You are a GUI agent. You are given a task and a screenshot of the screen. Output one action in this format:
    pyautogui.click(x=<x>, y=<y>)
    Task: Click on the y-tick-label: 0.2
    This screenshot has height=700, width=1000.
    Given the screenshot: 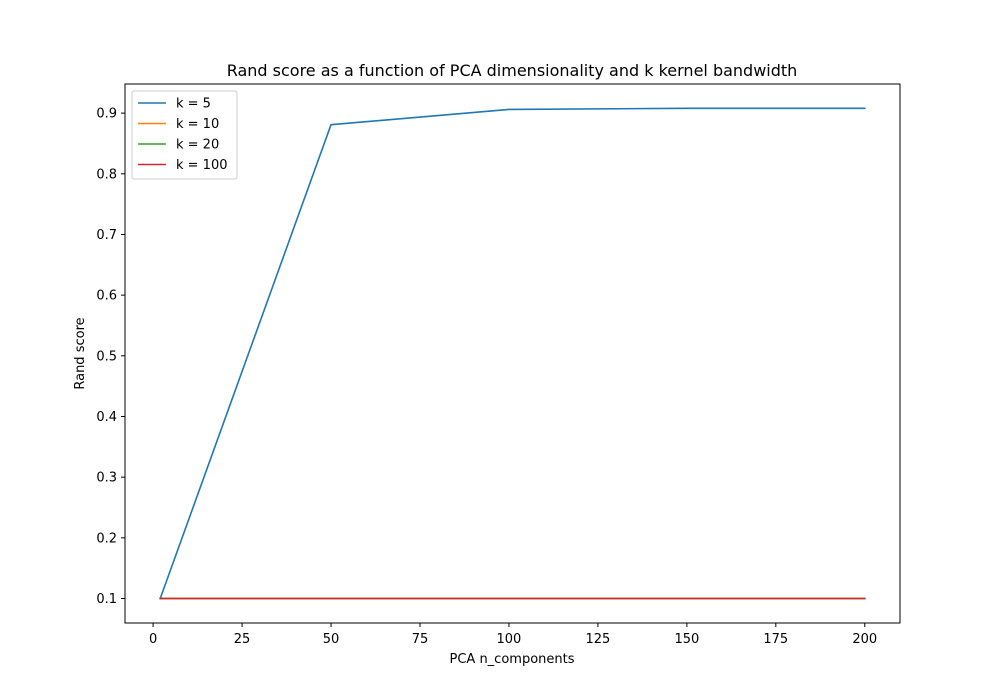 What is the action you would take?
    pyautogui.click(x=106, y=538)
    